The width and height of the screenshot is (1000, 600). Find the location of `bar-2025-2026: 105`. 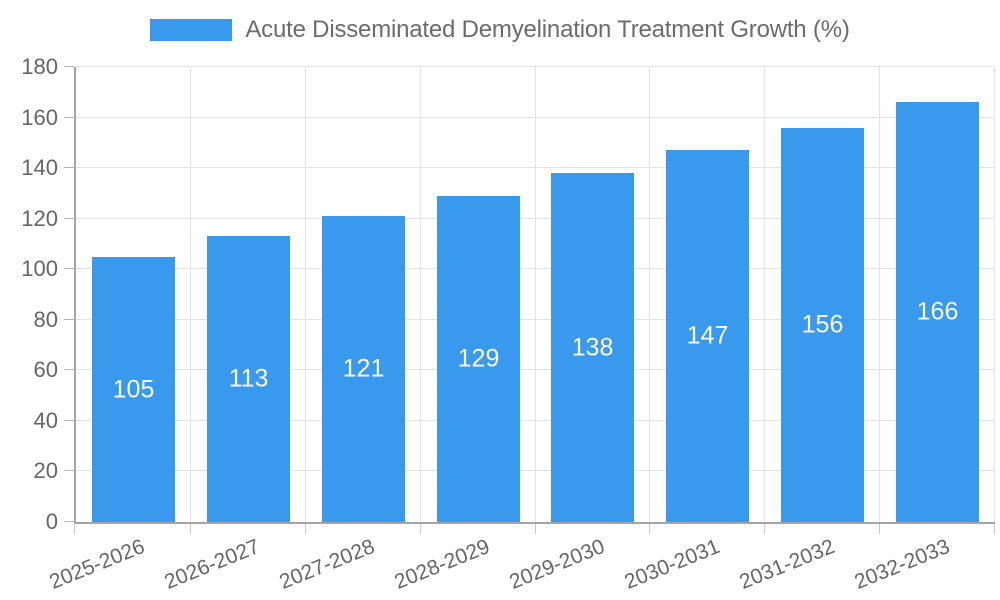

bar-2025-2026: 105 is located at coordinates (133, 389).